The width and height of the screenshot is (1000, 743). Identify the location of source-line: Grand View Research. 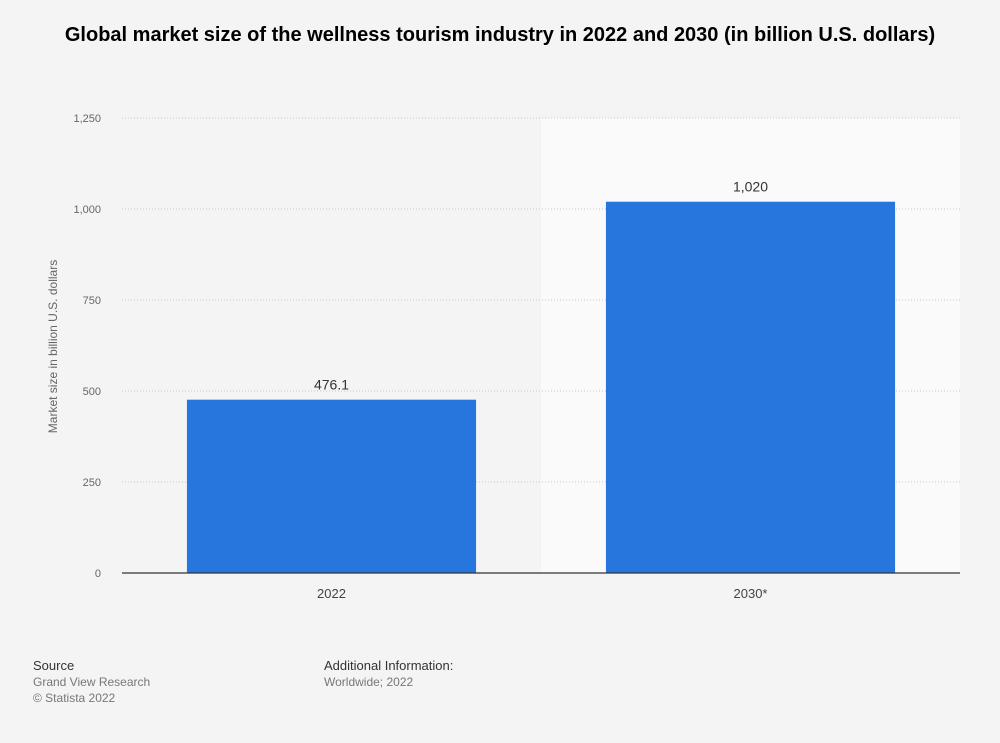
(92, 682).